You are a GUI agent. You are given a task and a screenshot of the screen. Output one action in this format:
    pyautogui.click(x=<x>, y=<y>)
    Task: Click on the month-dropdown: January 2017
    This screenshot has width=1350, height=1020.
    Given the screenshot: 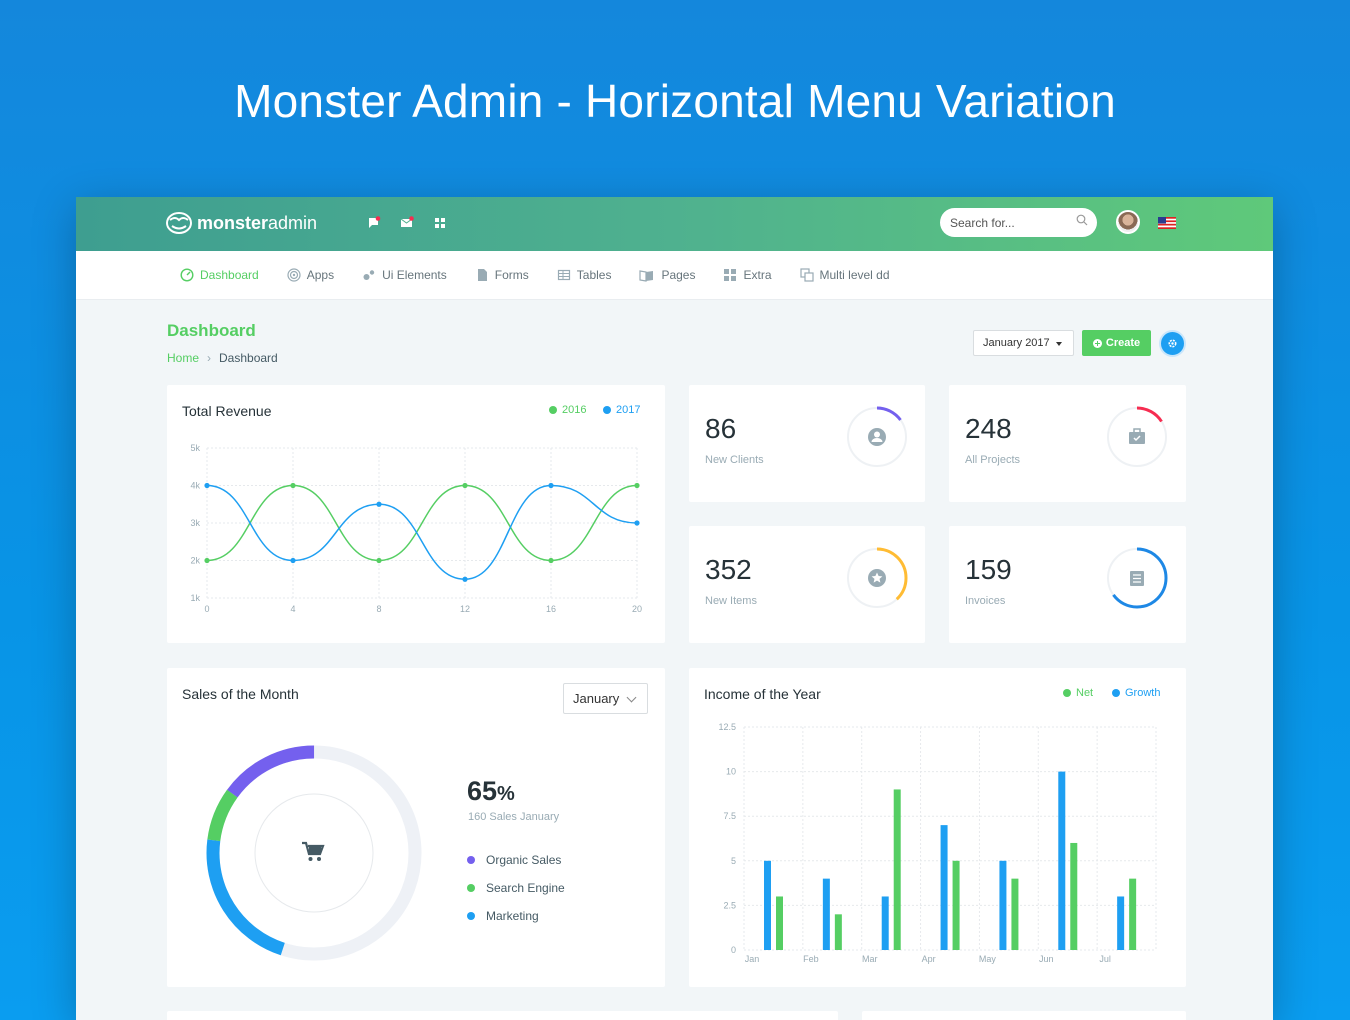 What is the action you would take?
    pyautogui.click(x=1023, y=343)
    